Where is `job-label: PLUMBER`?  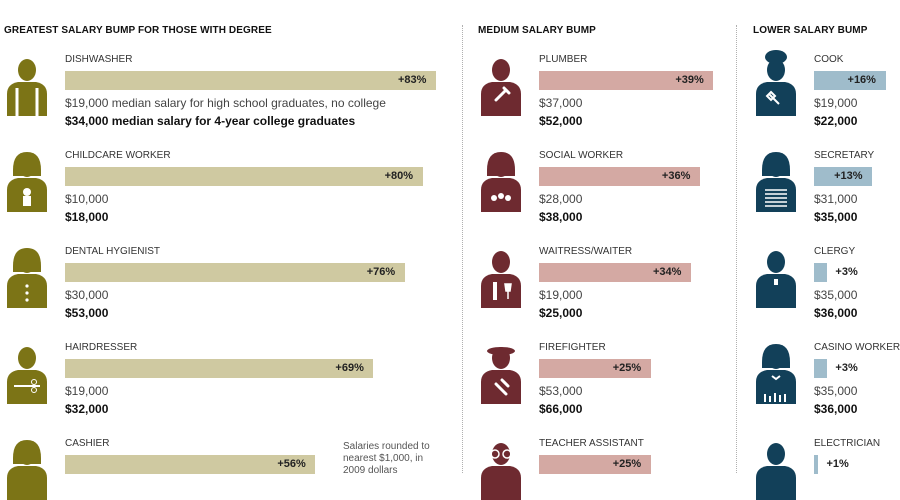
job-label: PLUMBER is located at coordinates (563, 59).